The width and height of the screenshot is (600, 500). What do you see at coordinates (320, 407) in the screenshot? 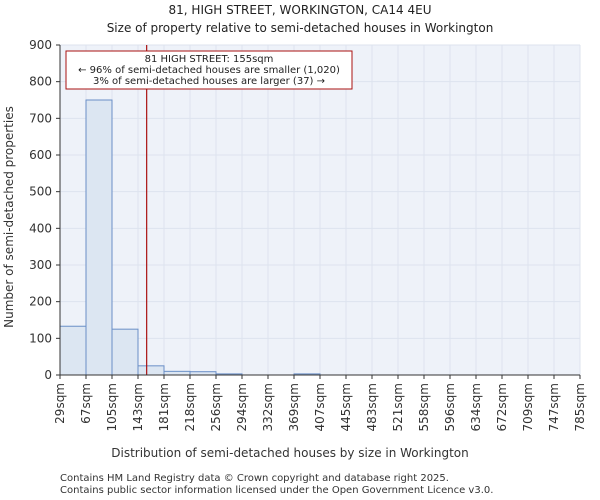
I see `x-tick-label: 407sqm` at bounding box center [320, 407].